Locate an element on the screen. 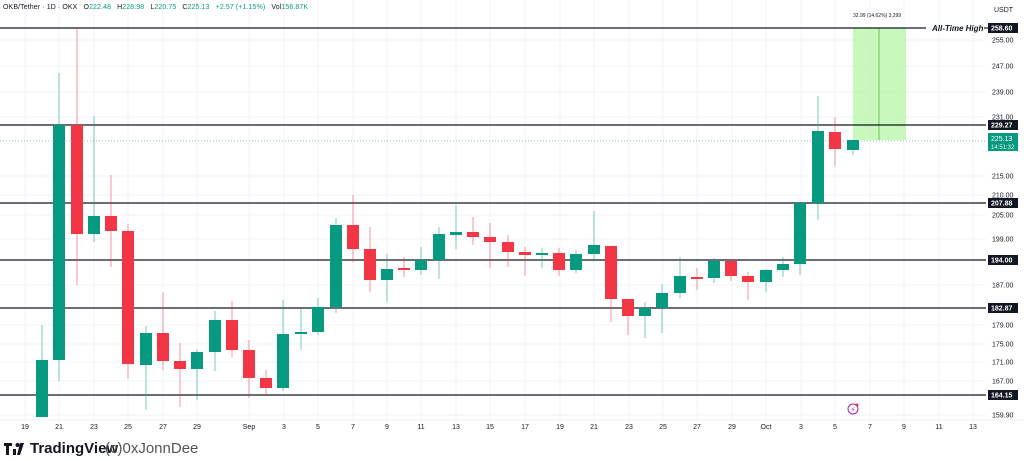 The image size is (1024, 461). price-tick: 239.00 is located at coordinates (1003, 93).